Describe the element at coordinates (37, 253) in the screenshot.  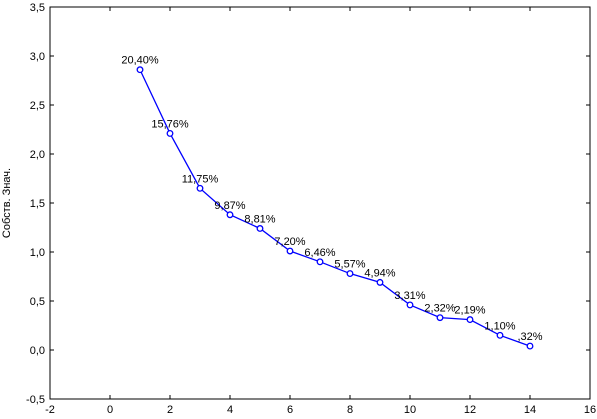
I see `y-tick-label: 1,0` at that location.